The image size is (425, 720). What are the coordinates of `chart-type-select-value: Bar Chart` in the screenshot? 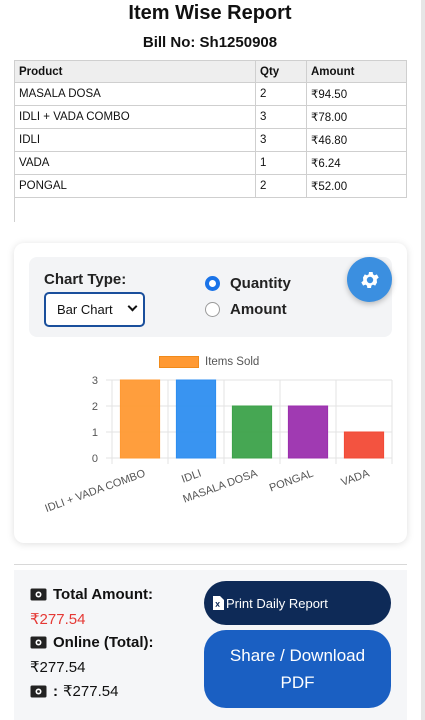 It's located at (85, 309).